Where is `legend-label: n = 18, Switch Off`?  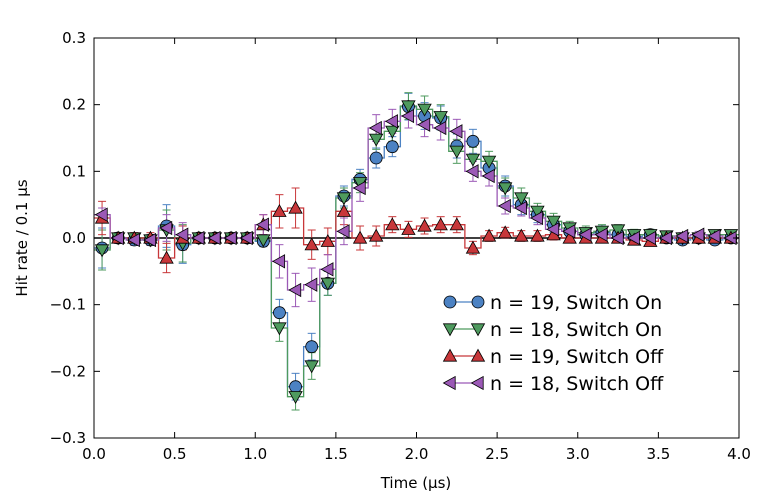
legend-label: n = 18, Switch Off is located at coordinates (577, 384).